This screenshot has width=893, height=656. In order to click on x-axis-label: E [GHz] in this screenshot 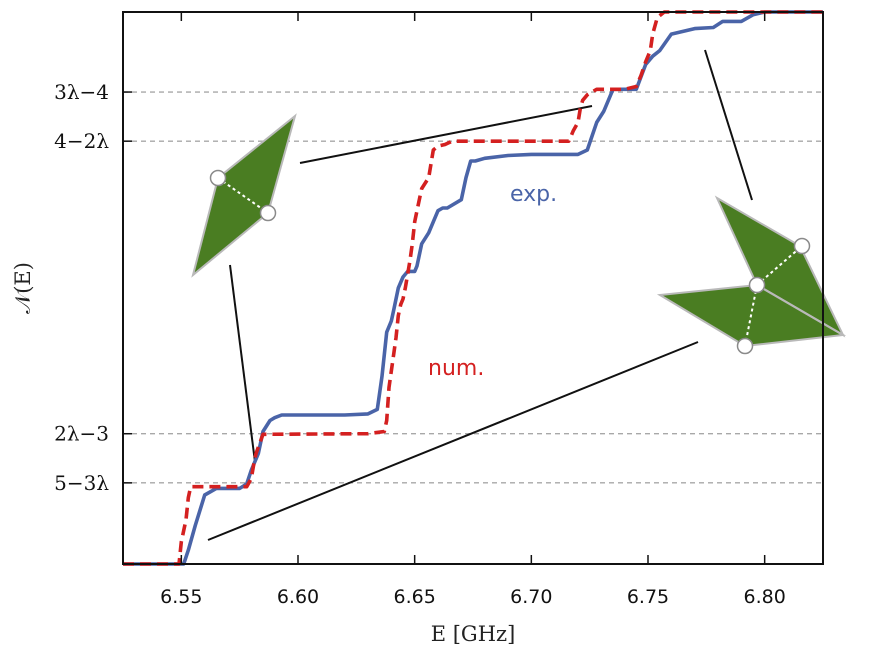, I will do `click(473, 634)`.